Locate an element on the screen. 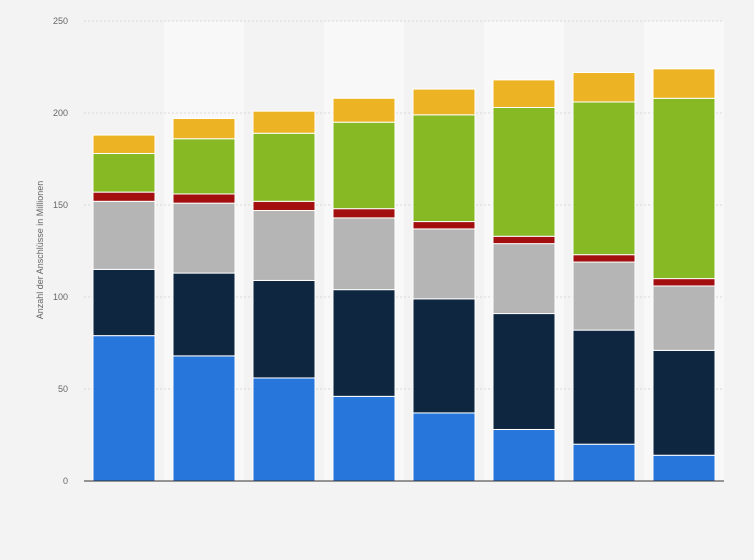 The height and width of the screenshot is (560, 754). y-axis-ticks: 0 50 100 150 200 250 is located at coordinates (60, 251).